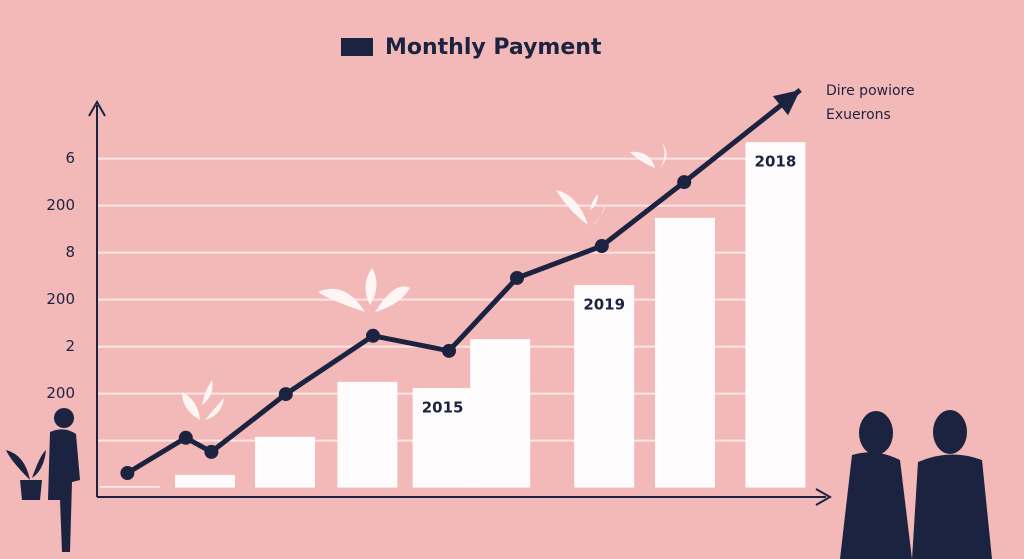  Describe the element at coordinates (858, 115) in the screenshot. I see `annotation: Exuerons` at that location.